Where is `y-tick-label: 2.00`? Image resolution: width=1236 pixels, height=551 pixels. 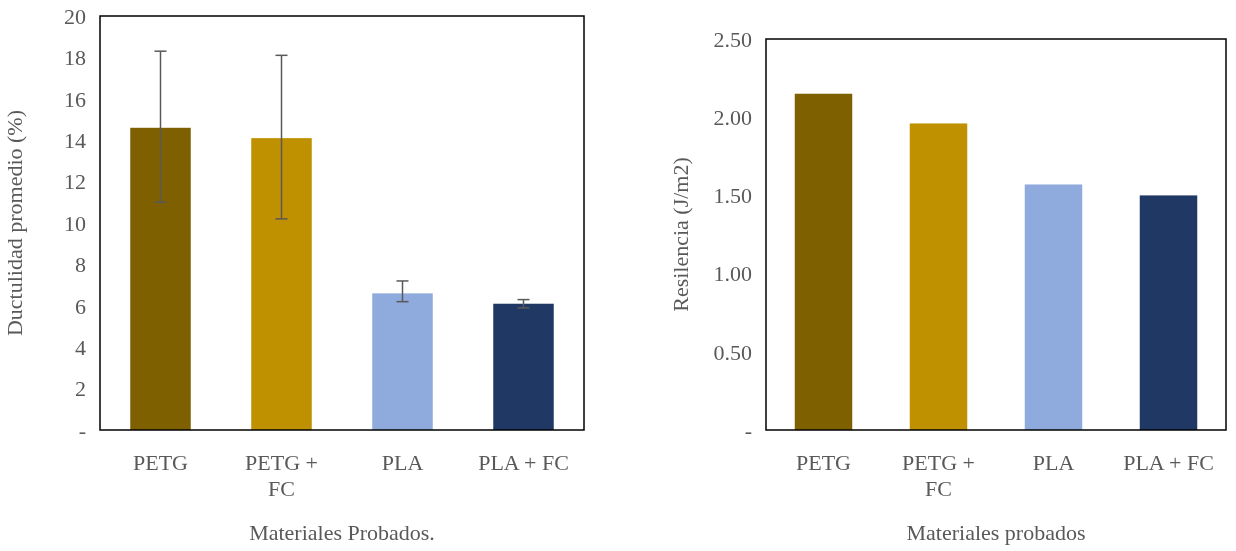
y-tick-label: 2.00 is located at coordinates (732, 117).